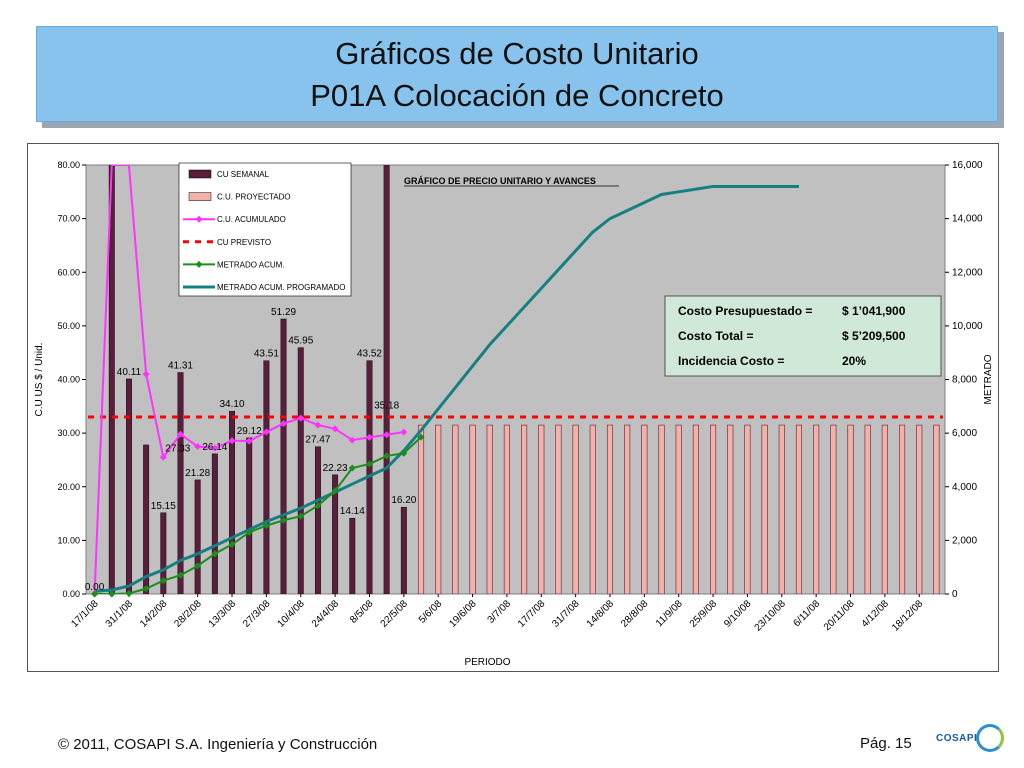 This screenshot has width=1024, height=768. Describe the element at coordinates (771, 616) in the screenshot. I see `x-tick-label: 23/10/08` at that location.